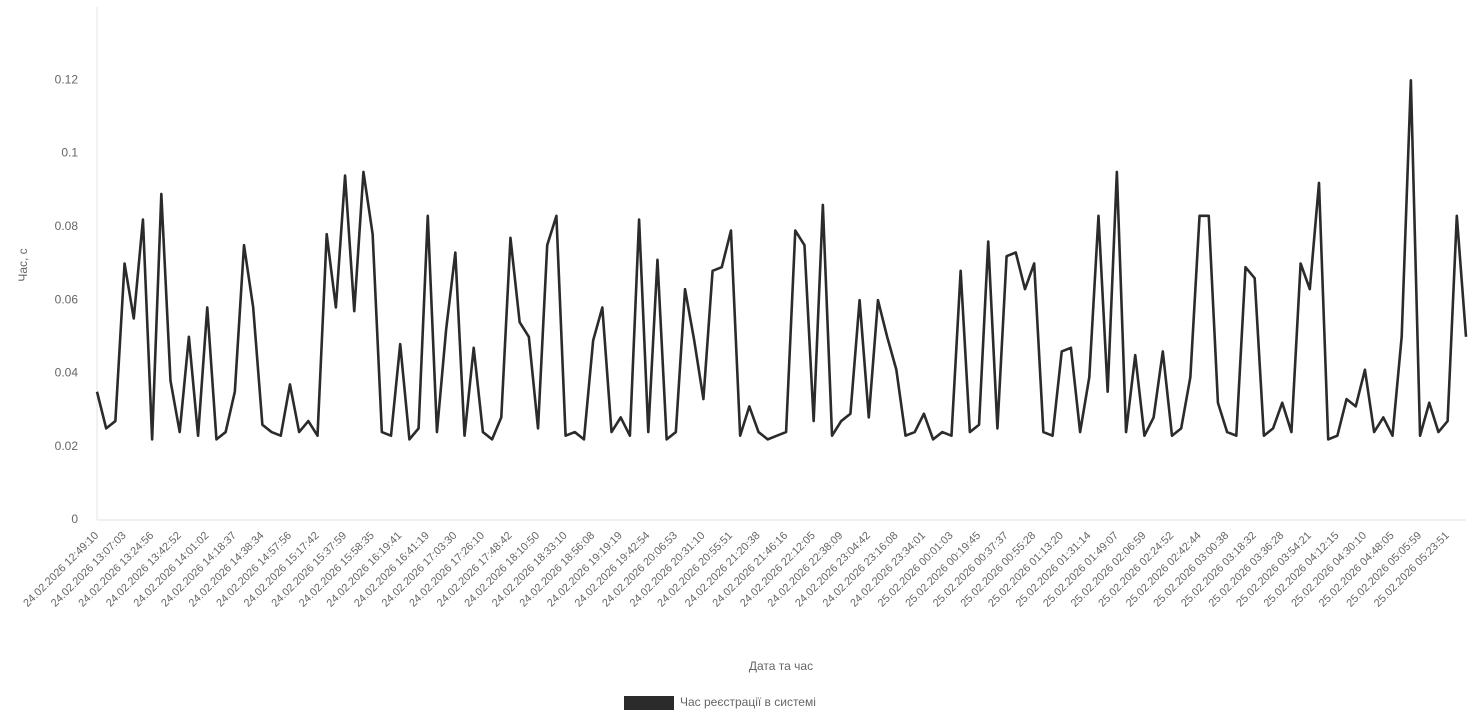 Image resolution: width=1476 pixels, height=714 pixels. What do you see at coordinates (748, 702) in the screenshot?
I see `legend-label: Час реєстрації в системі` at bounding box center [748, 702].